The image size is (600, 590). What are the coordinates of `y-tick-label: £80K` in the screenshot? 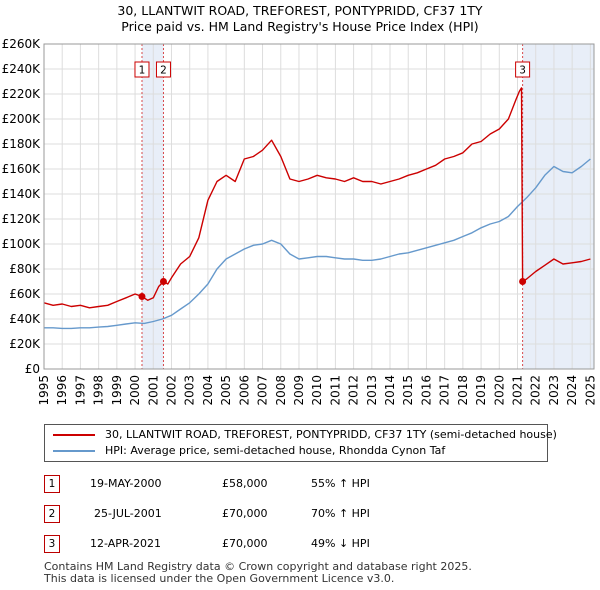 It's located at (25, 269).